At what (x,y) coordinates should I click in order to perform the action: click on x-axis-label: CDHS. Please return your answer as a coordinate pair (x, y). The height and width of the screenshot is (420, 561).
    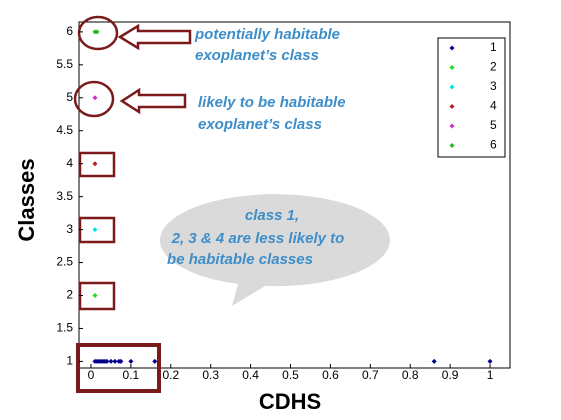
    Looking at the image, I should click on (290, 401).